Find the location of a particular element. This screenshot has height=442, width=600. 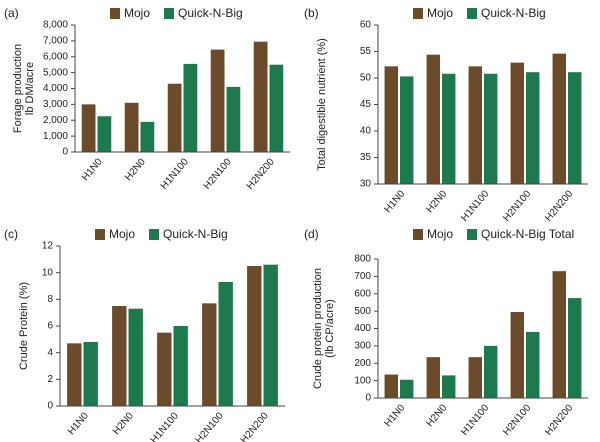

y-tick-label: 6 is located at coordinates (50, 326).